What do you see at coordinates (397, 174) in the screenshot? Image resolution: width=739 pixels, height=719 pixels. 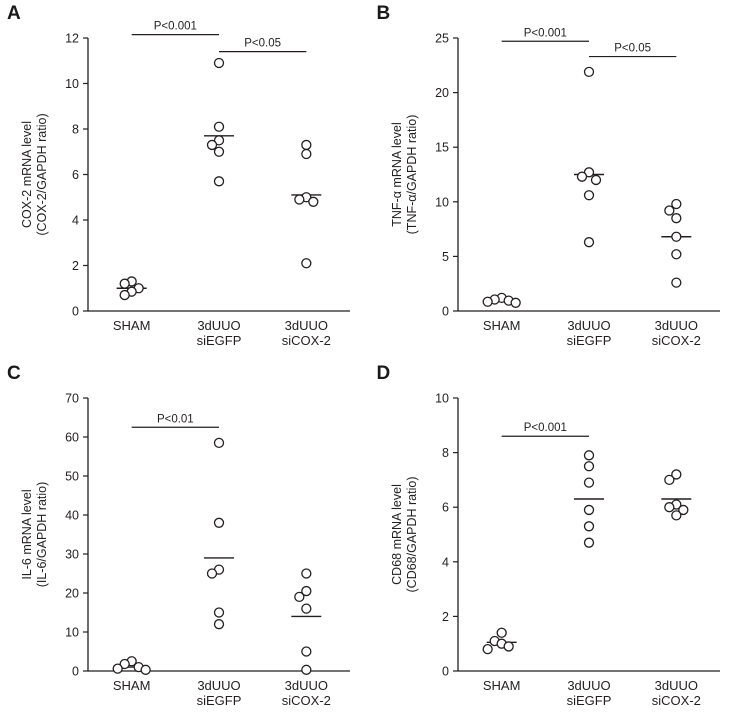 I see `svg-text: TNF-α mRNA level` at bounding box center [397, 174].